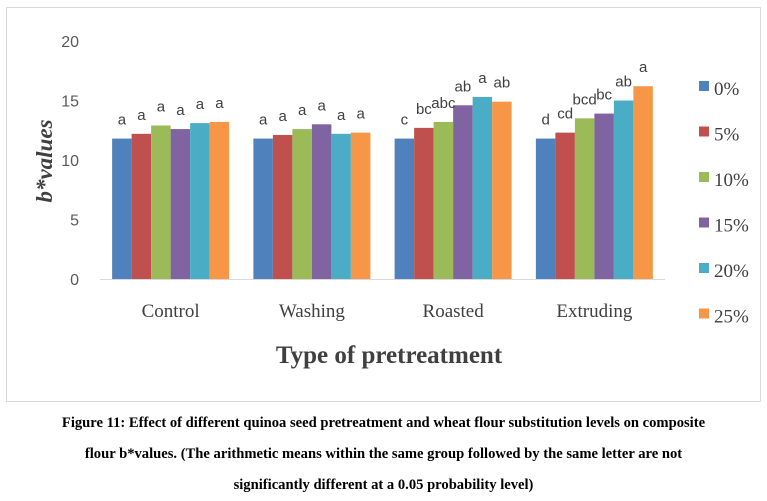  What do you see at coordinates (585, 99) in the screenshot?
I see `significance-letter: bcd` at bounding box center [585, 99].